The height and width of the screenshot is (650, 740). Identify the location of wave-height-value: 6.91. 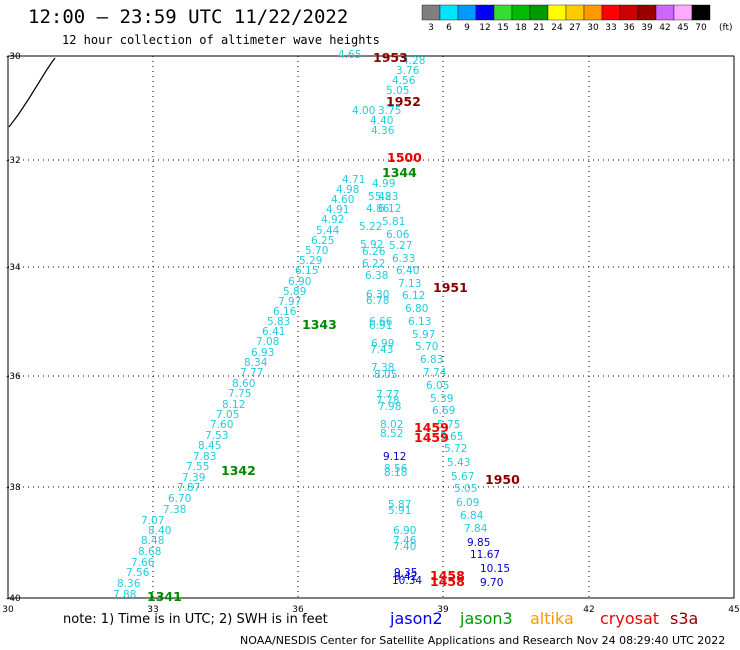
(380, 326).